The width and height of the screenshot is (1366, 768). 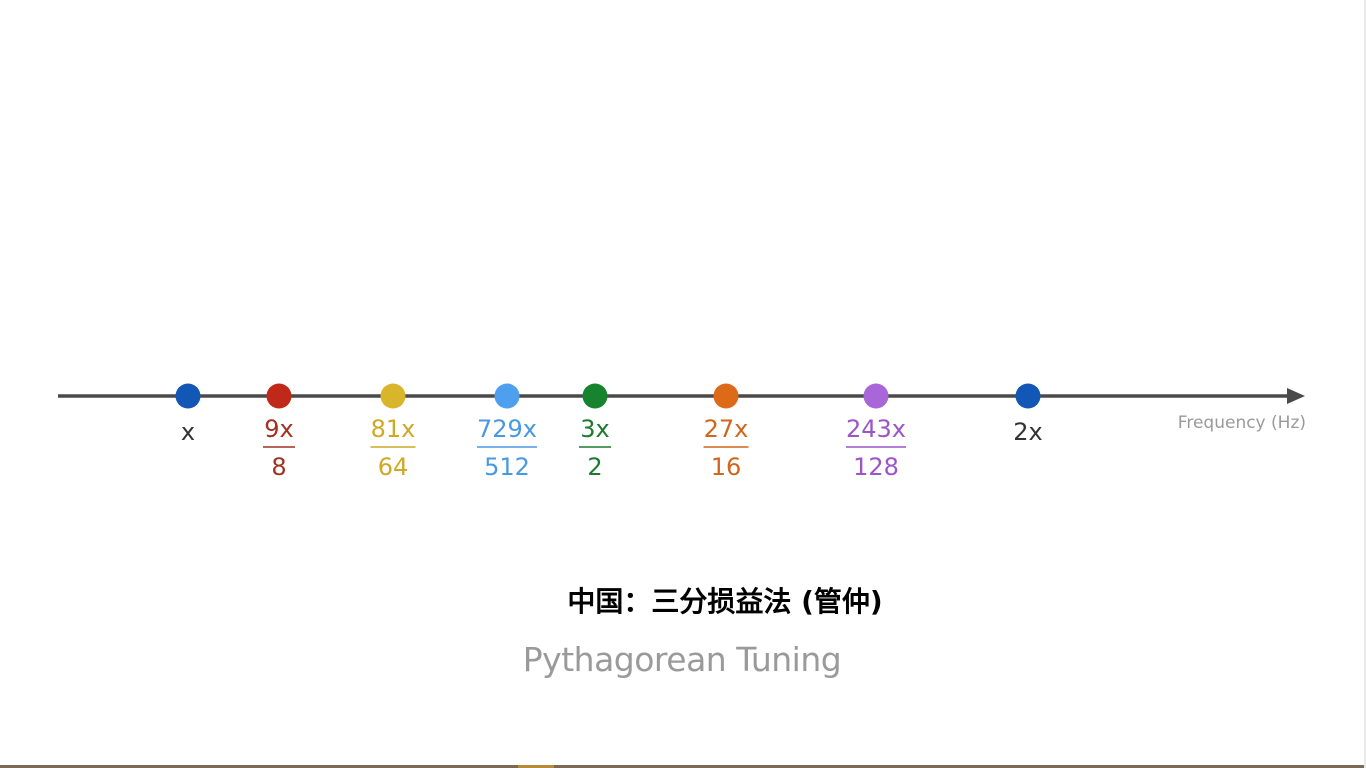 I want to click on axis-label: Frequency (Hz), so click(x=1242, y=423).